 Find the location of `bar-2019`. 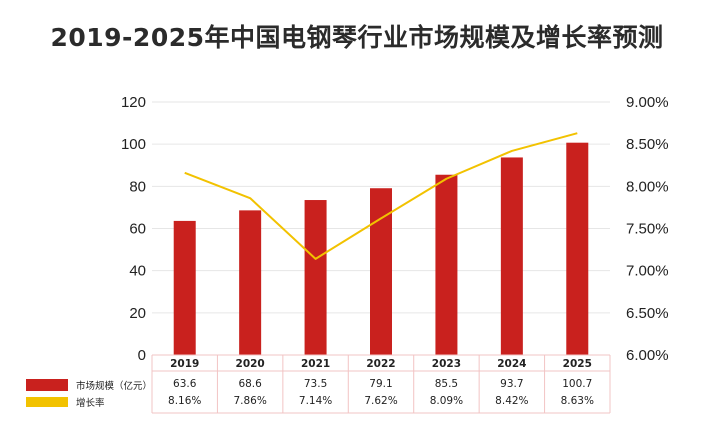

bar-2019 is located at coordinates (184, 287).